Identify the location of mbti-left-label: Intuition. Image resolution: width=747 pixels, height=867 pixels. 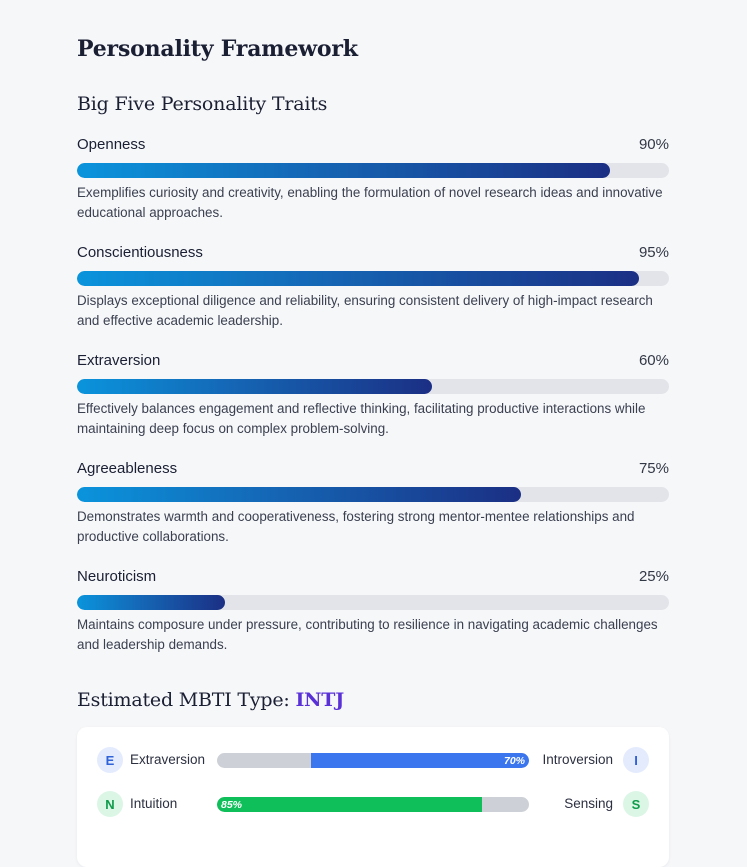
(154, 803).